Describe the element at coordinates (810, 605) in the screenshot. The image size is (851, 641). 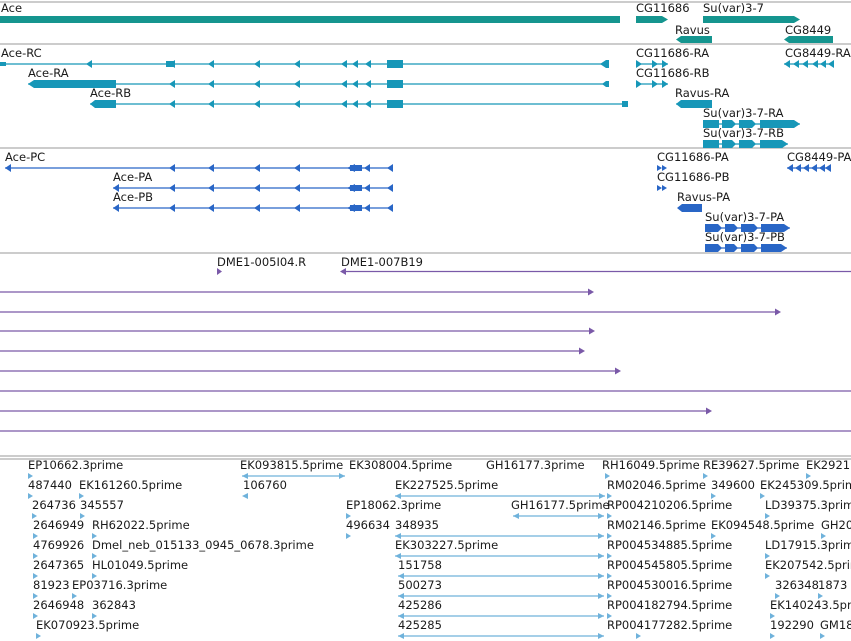
I see `est-label: EK140243.5prime` at that location.